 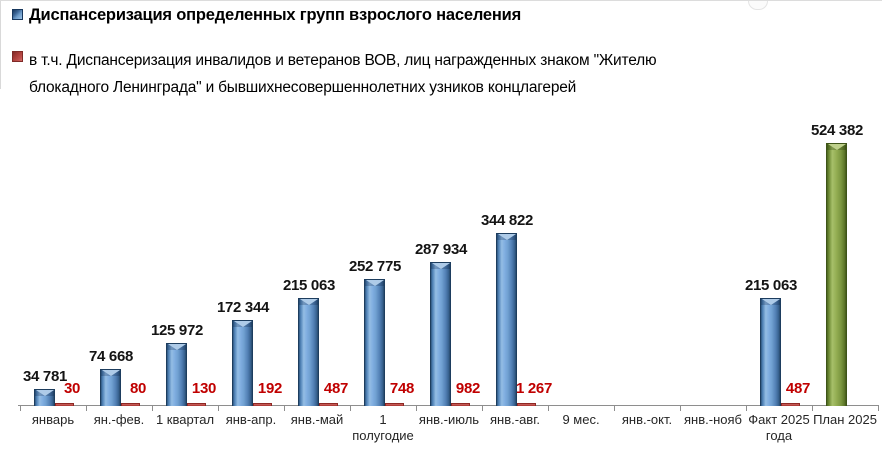 I want to click on x-axis-label: янв.-авг., so click(x=515, y=419).